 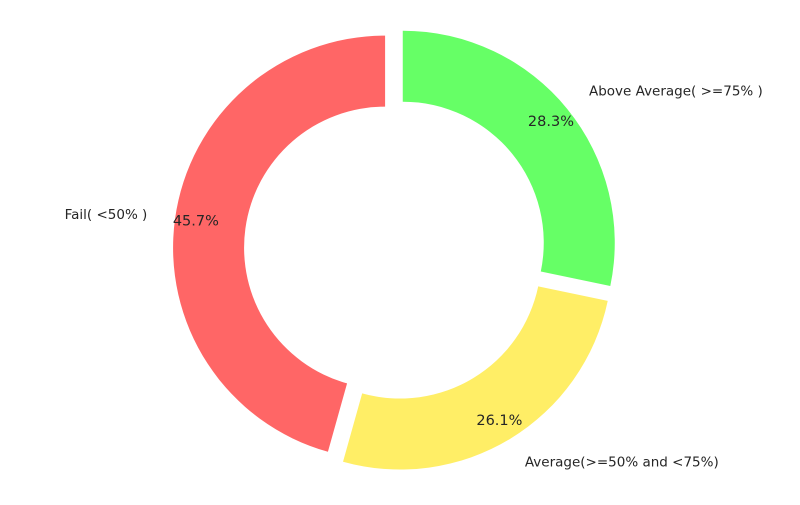 What do you see at coordinates (196, 222) in the screenshot?
I see `slice-percent-label-2: 45.7%` at bounding box center [196, 222].